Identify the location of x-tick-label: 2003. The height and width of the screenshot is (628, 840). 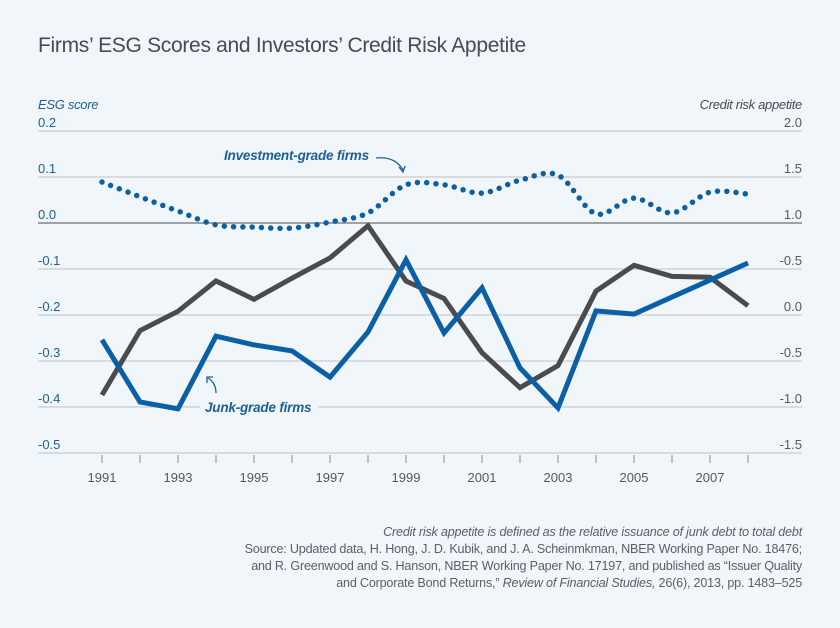
(558, 477).